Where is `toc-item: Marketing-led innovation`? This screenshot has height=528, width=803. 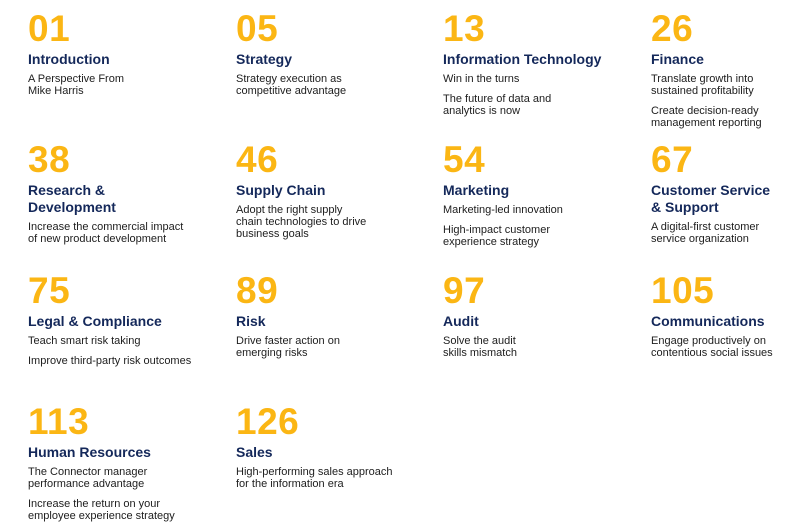
toc-item: Marketing-led innovation is located at coordinates (523, 210).